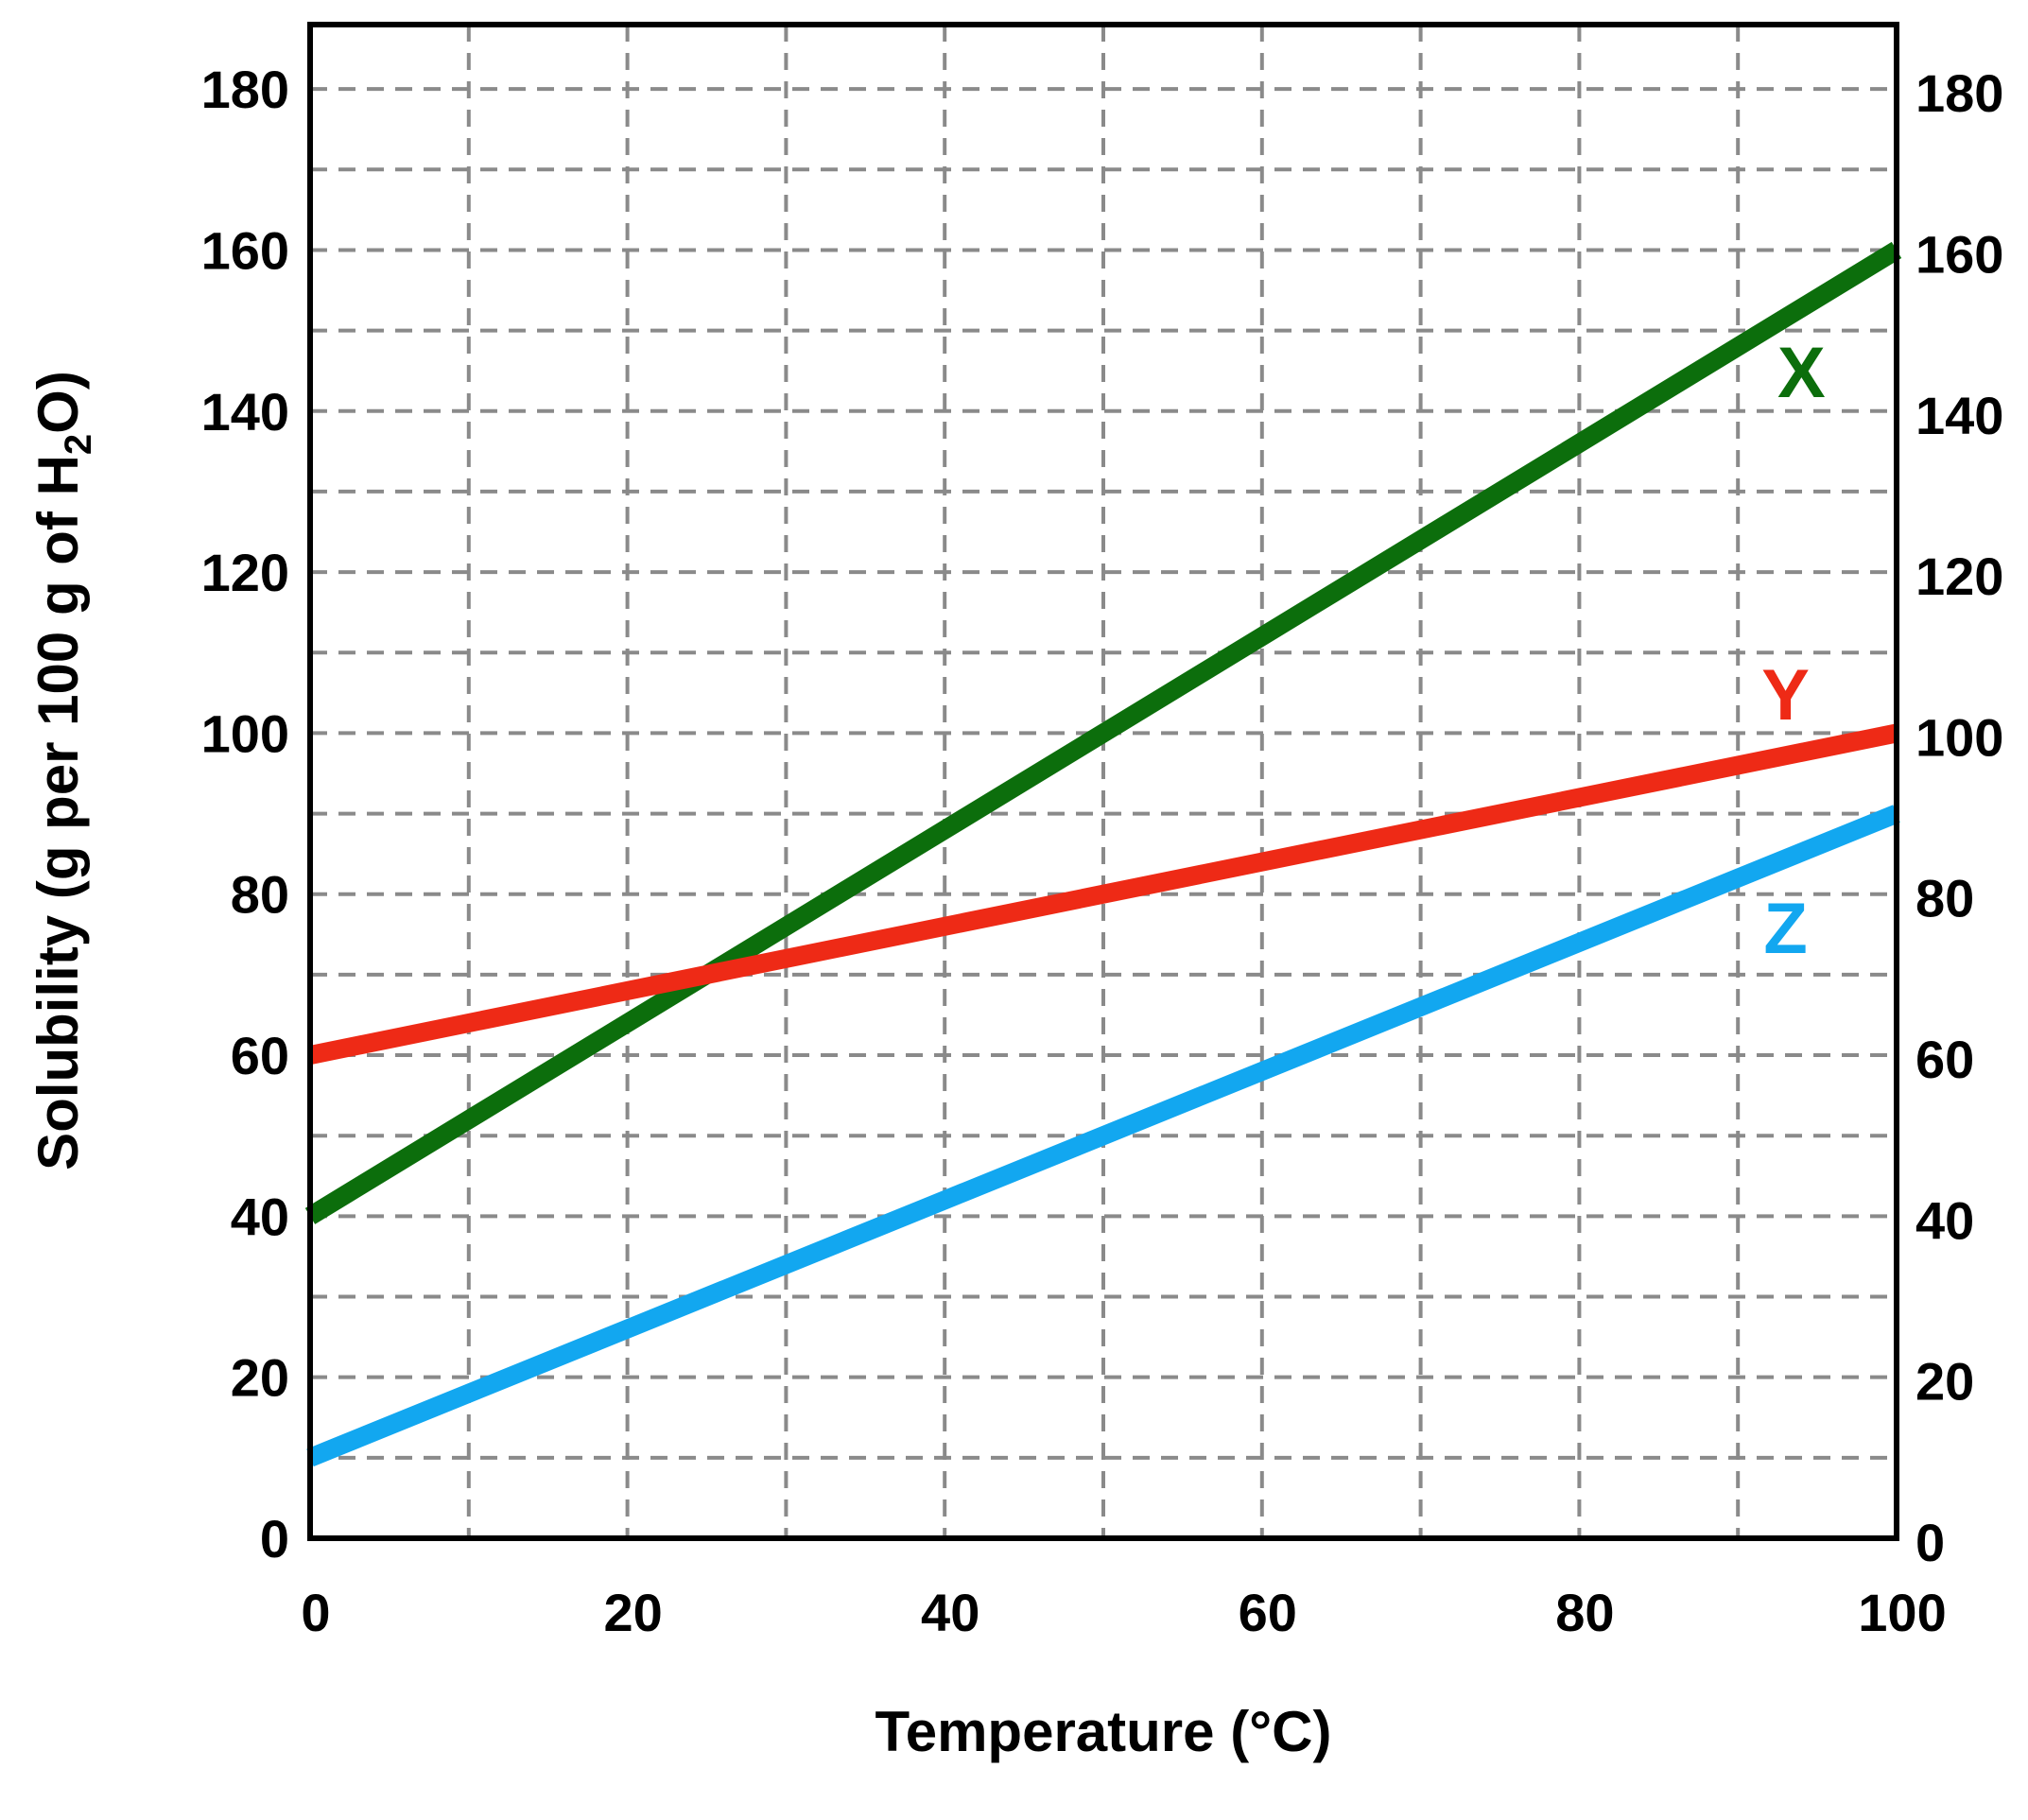 The image size is (2028, 1820). Describe the element at coordinates (260, 1216) in the screenshot. I see `y-tick-label-left: 40` at that location.